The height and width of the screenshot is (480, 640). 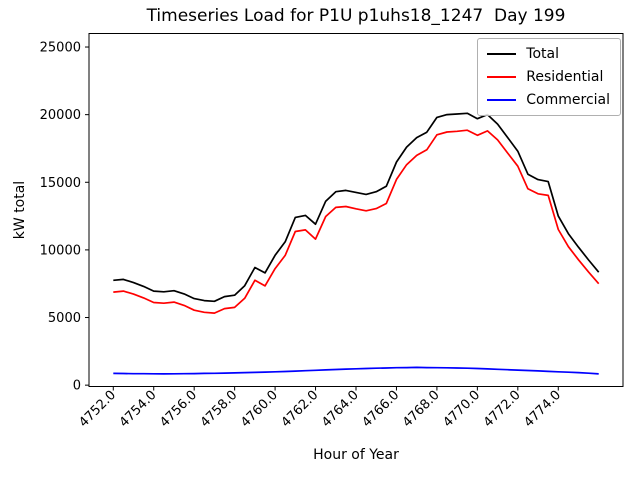 I want to click on y-tick-label: 0, so click(x=77, y=386).